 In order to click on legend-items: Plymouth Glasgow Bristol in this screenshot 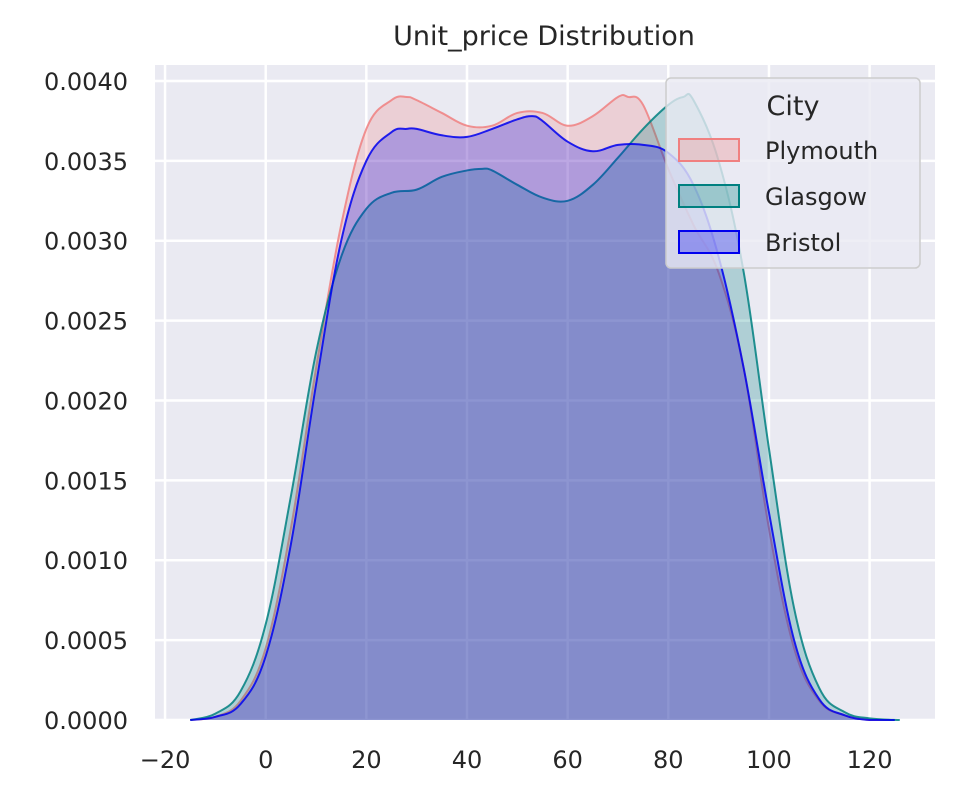, I will do `click(778, 197)`.